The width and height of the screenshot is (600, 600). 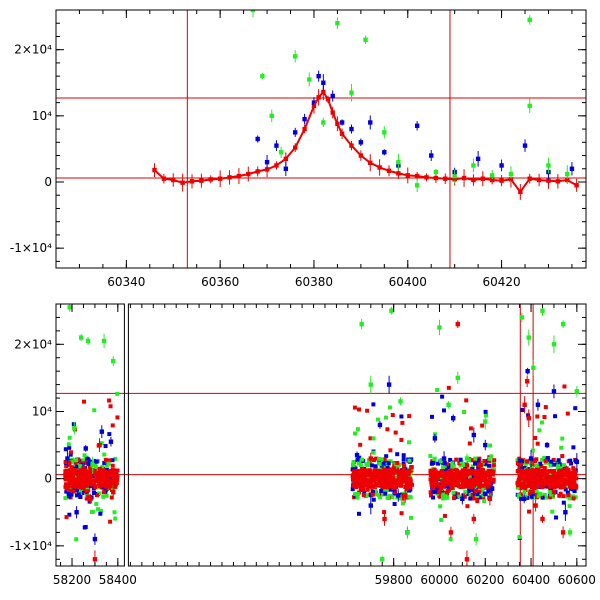 I want to click on y-tick-label: 10⁴, so click(x=42, y=411).